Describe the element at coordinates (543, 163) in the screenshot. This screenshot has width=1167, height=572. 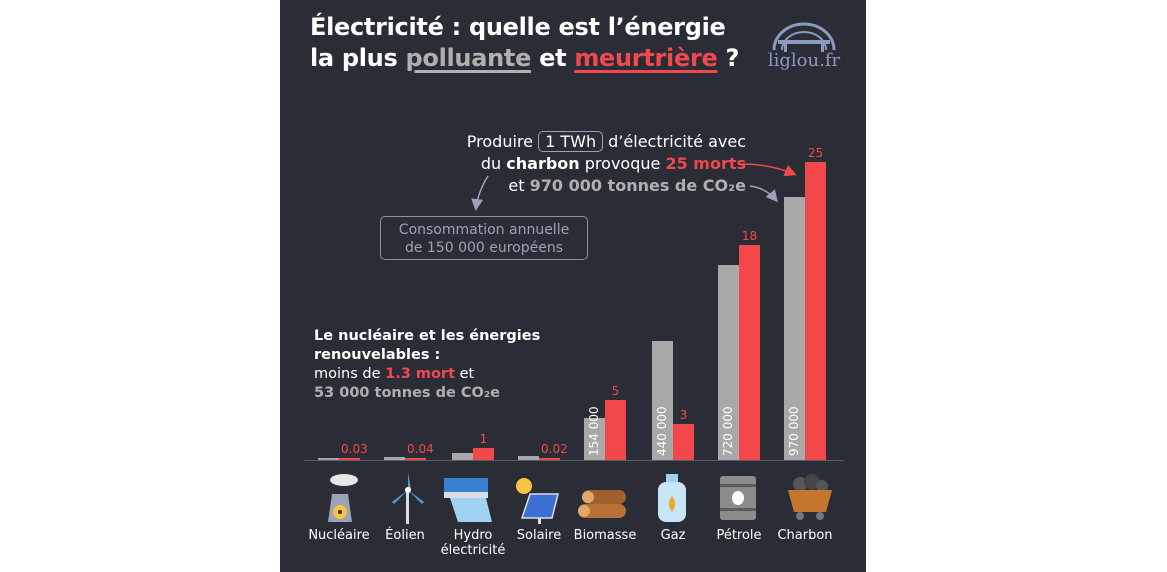
I see `callout-charbon: charbon` at that location.